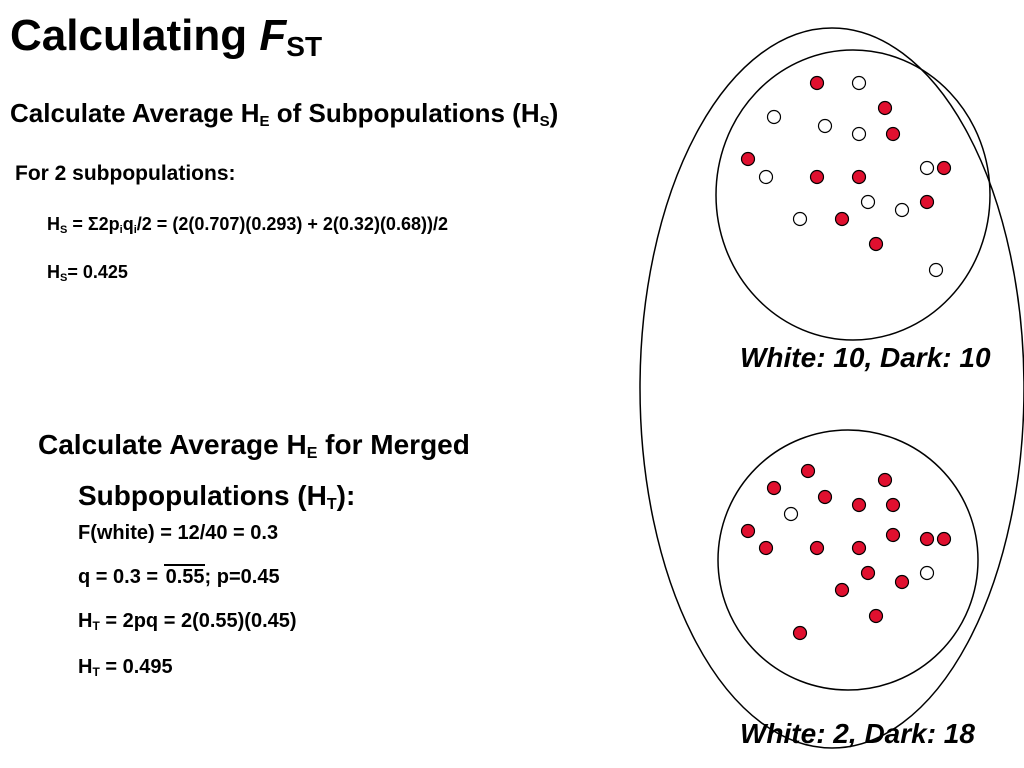 The height and width of the screenshot is (768, 1024). I want to click on f-white-line: F(white) = 12/40 = 0.3, so click(178, 533).